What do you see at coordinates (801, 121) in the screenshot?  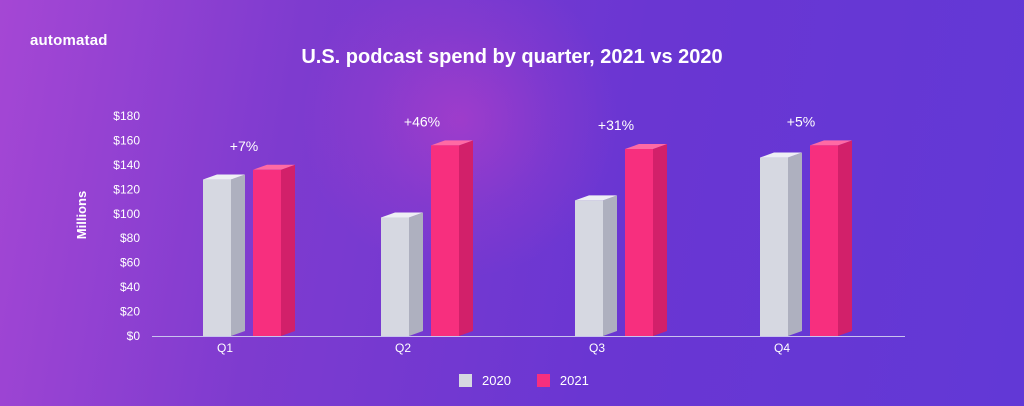 I see `growth-annotation: +5%` at bounding box center [801, 121].